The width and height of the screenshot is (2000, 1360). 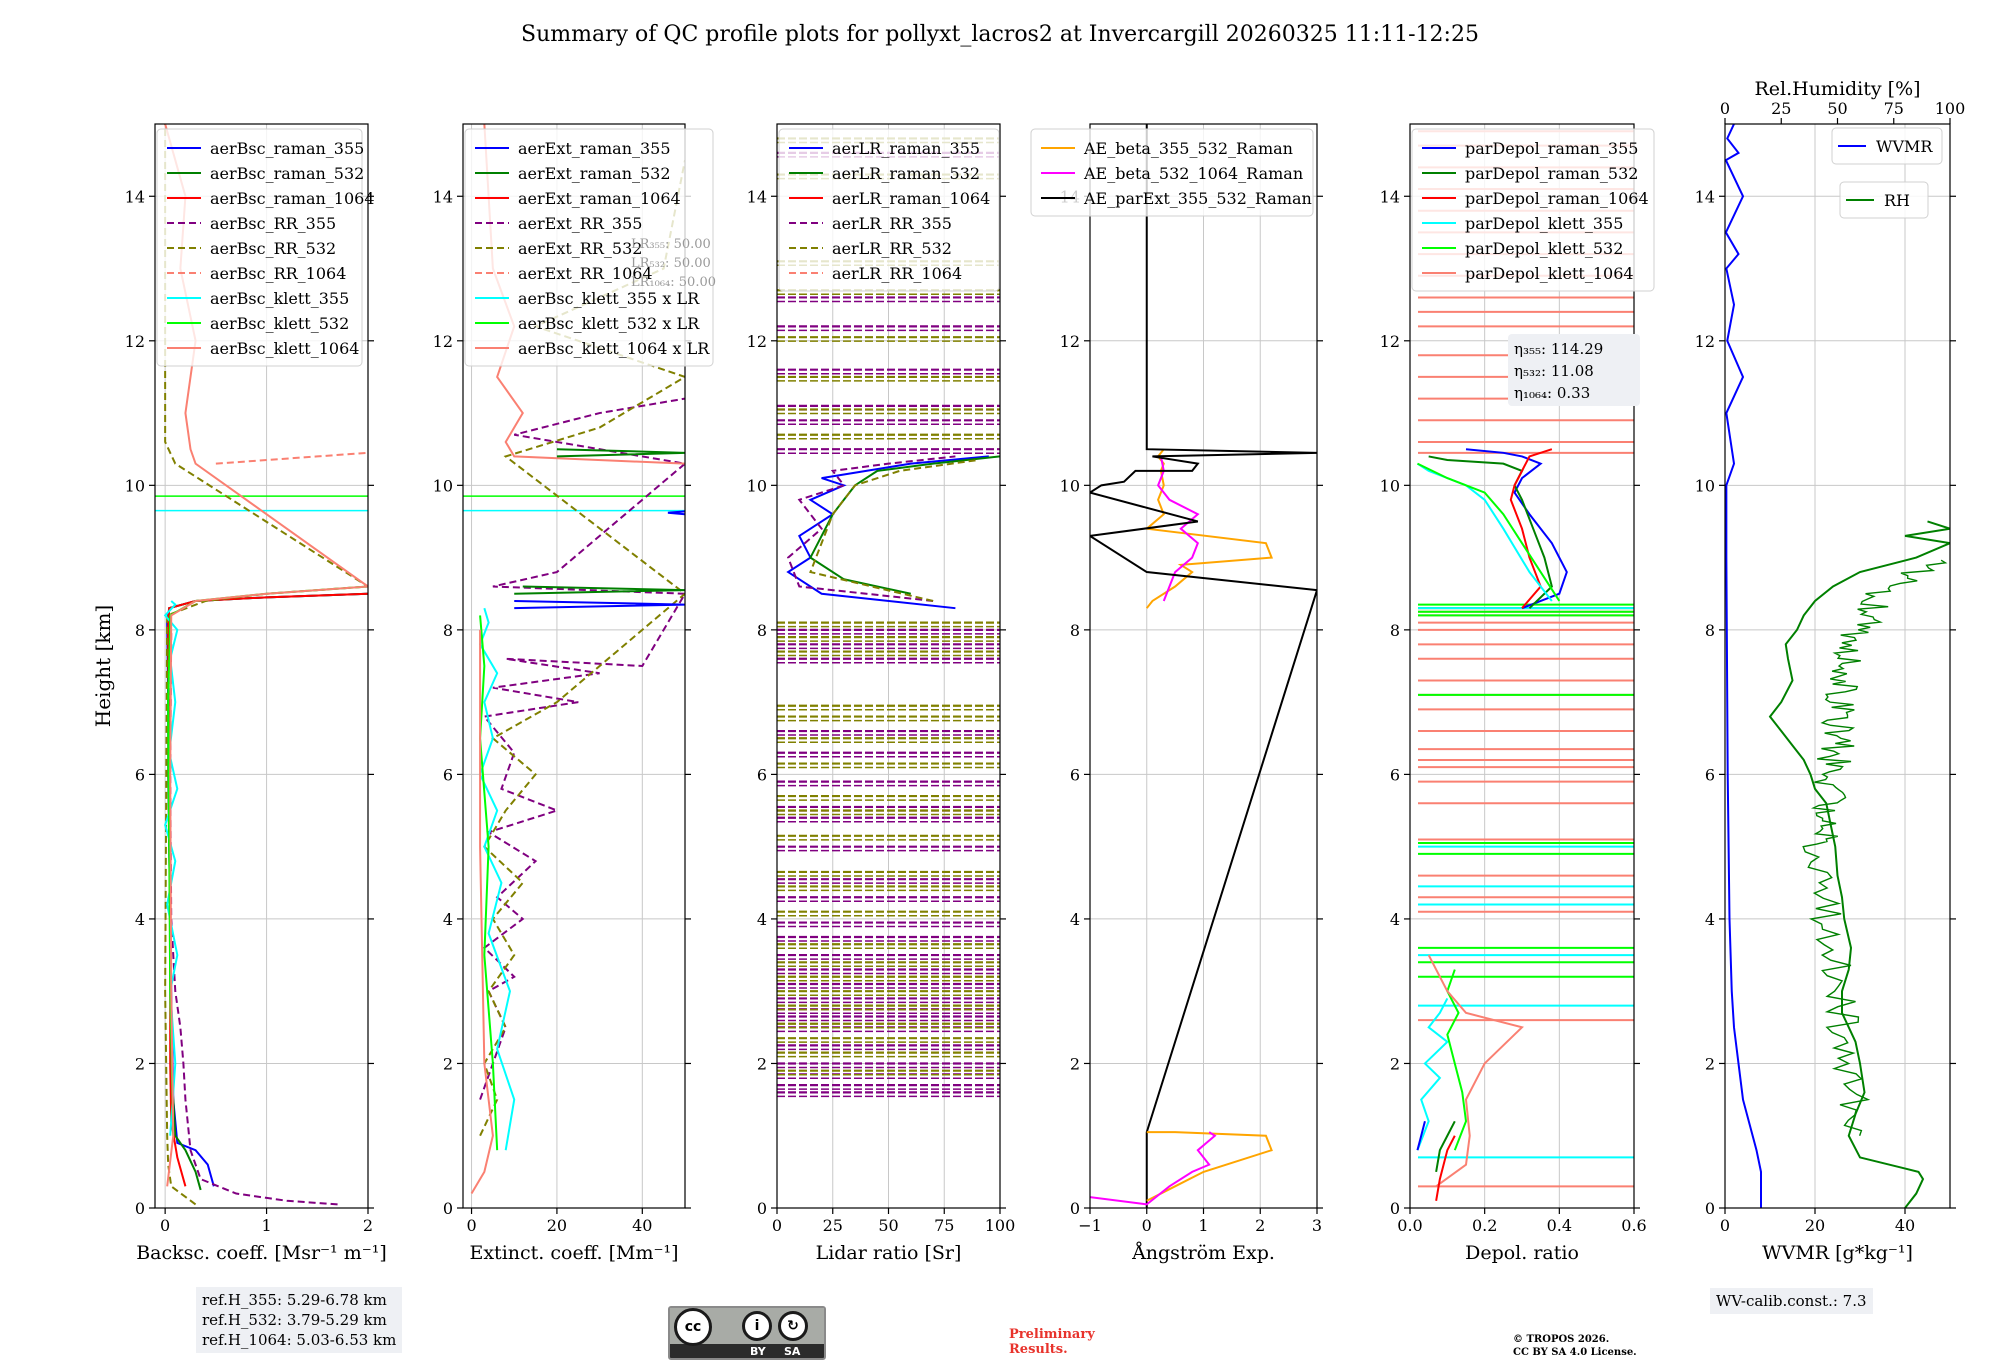 I want to click on copyright-note: © TROPOS 2026. CC BY SA 4.0 License., so click(x=1575, y=1346).